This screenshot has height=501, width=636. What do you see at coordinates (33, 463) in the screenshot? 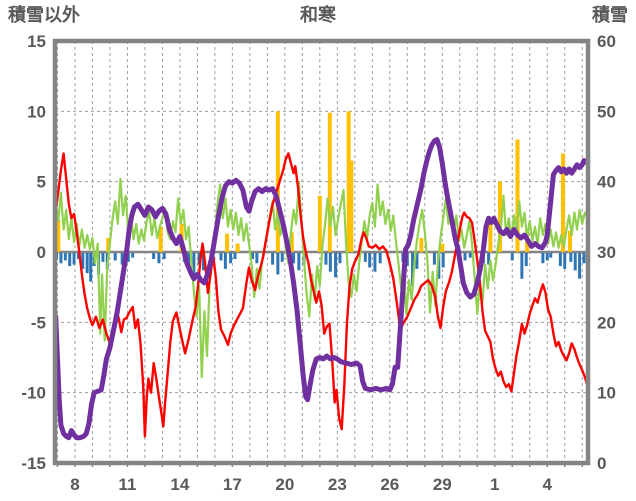
I see `left-axis-tick-label: -15` at bounding box center [33, 463].